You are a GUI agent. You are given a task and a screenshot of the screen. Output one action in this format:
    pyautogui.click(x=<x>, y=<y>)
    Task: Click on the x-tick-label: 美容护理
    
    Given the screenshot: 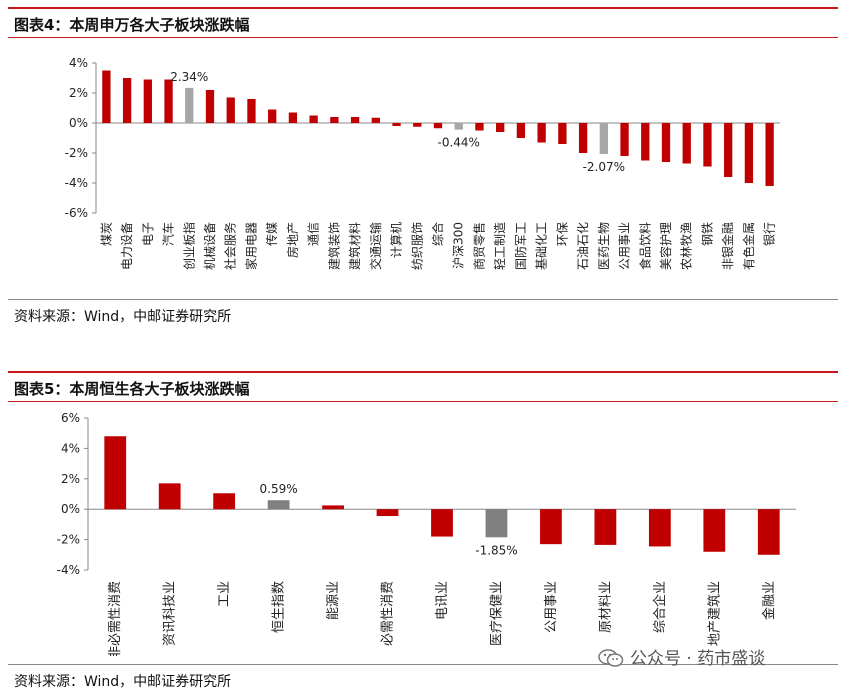 What is the action you would take?
    pyautogui.click(x=665, y=246)
    